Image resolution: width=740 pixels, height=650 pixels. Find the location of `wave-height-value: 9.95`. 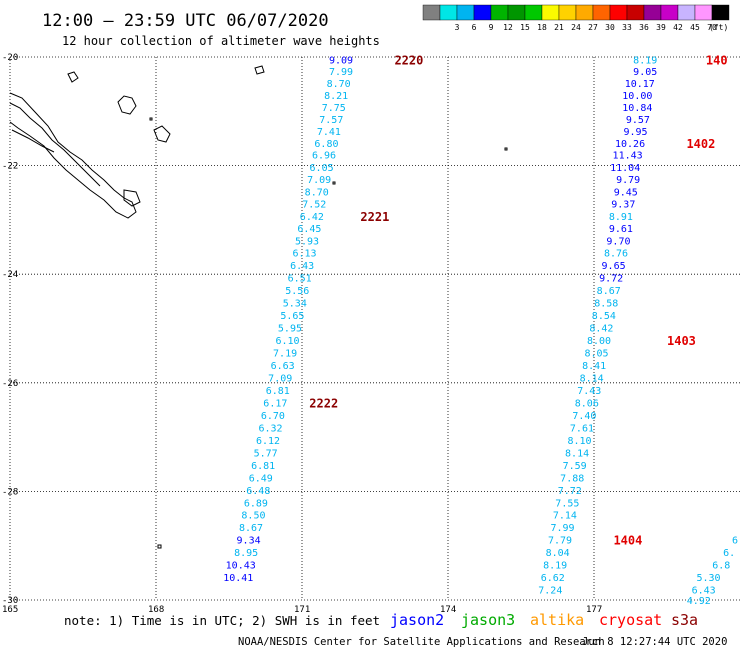

wave-height-value: 9.95 is located at coordinates (635, 132).